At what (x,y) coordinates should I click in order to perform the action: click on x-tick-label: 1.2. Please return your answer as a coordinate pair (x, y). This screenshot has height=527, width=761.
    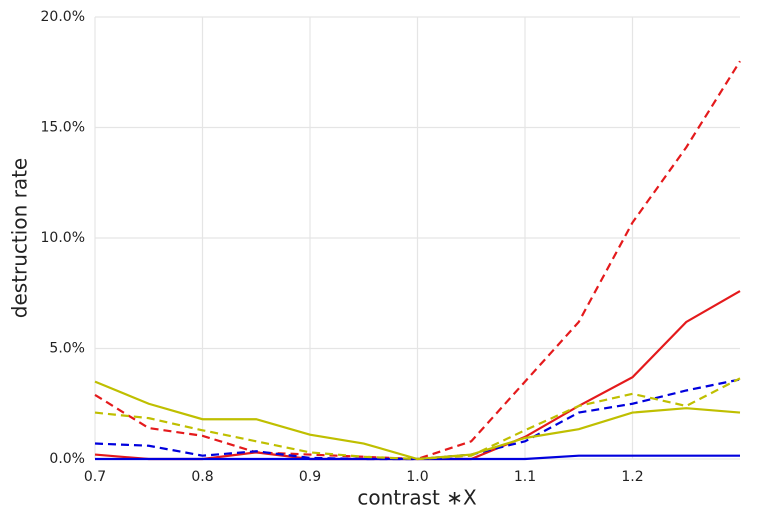
    Looking at the image, I should click on (632, 477).